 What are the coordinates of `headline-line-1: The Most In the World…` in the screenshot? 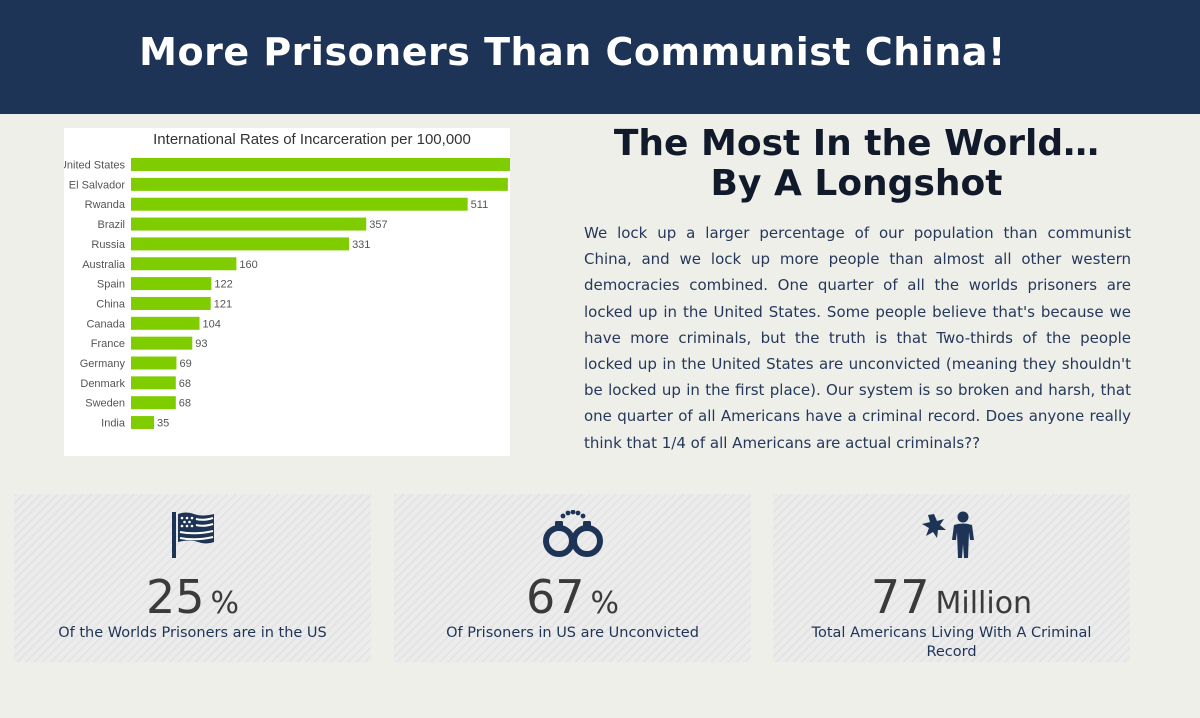 It's located at (856, 143).